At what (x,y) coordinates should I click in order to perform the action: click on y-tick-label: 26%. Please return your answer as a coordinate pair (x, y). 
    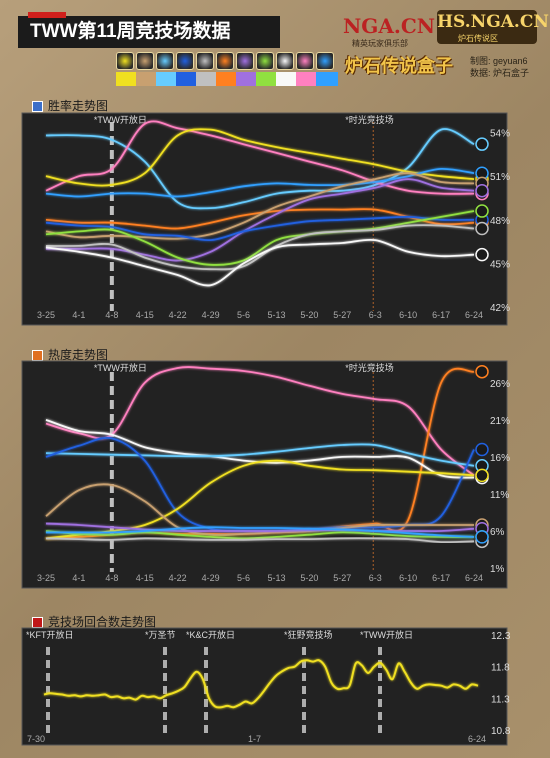
    Looking at the image, I should click on (500, 384).